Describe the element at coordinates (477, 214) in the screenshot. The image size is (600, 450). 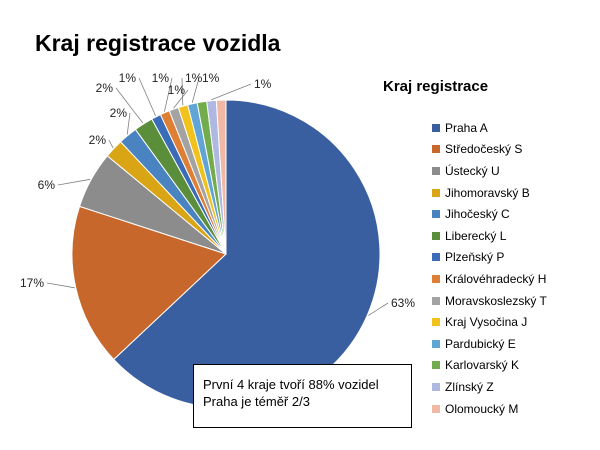
I see `legend-label: Jihočeský C` at that location.